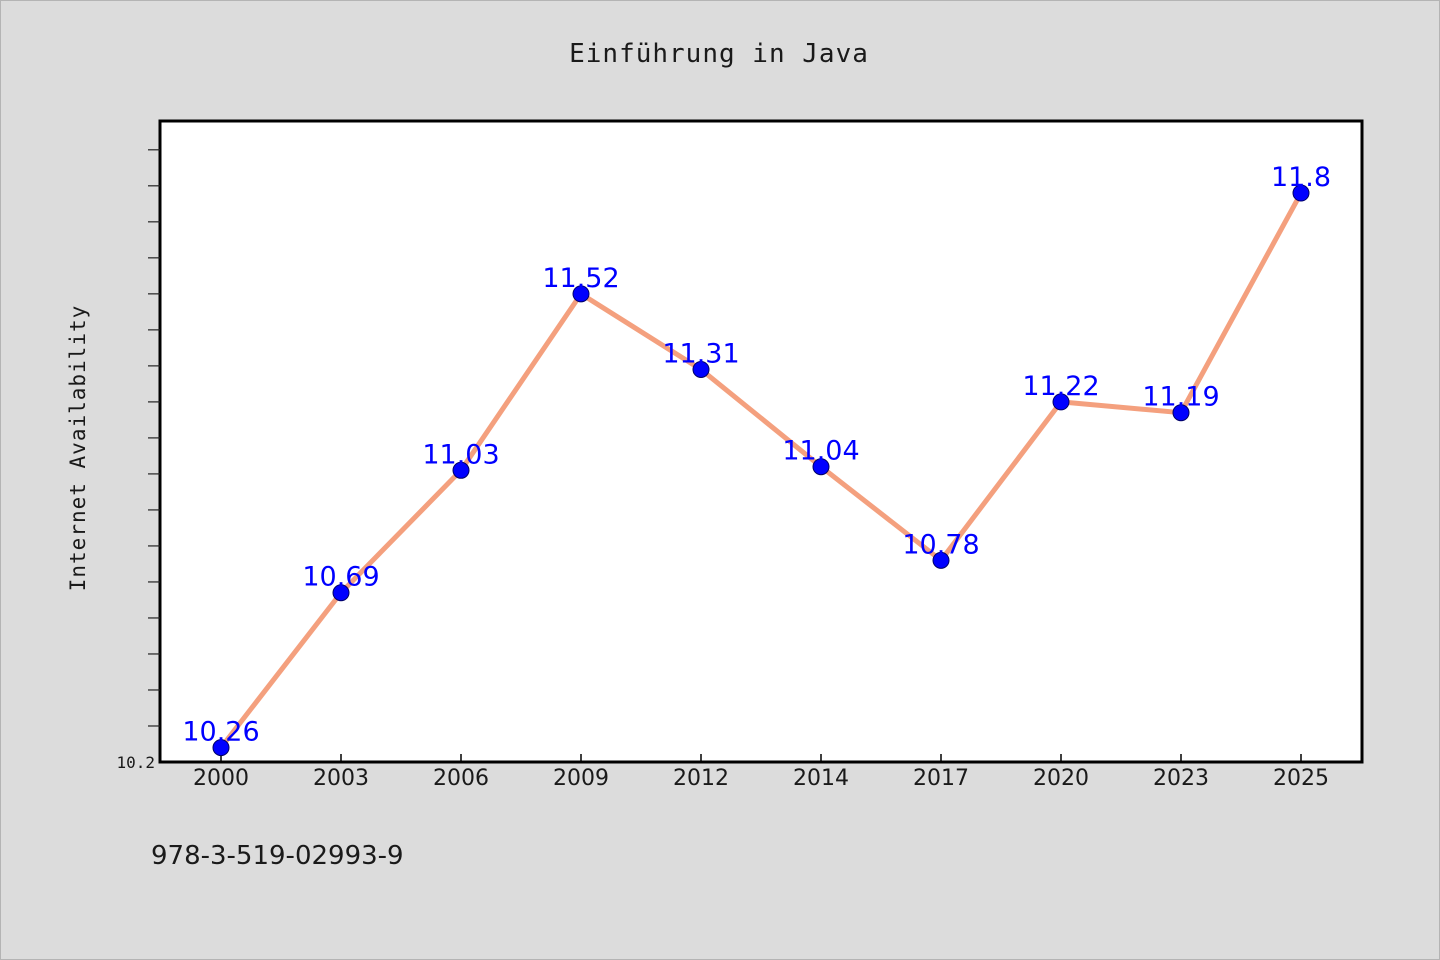 The width and height of the screenshot is (1440, 960). What do you see at coordinates (340, 577) in the screenshot?
I see `data-label: 10.69` at bounding box center [340, 577].